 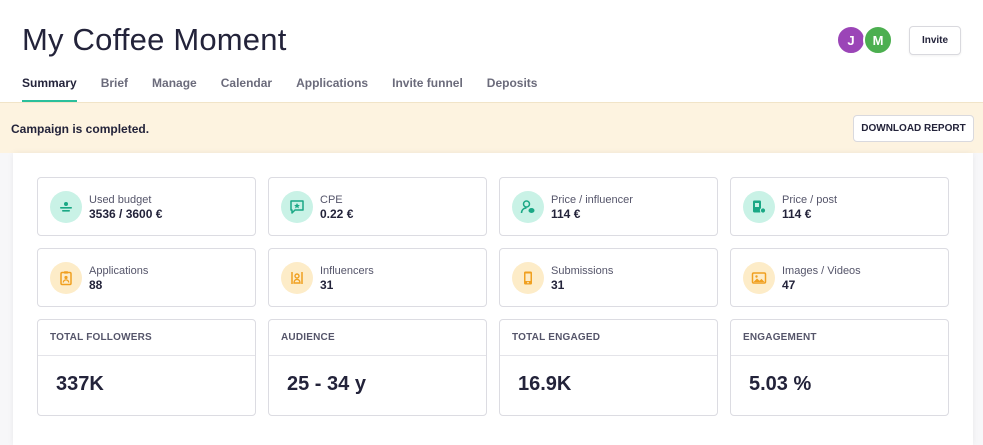 I want to click on metric-value: 47, so click(x=789, y=285).